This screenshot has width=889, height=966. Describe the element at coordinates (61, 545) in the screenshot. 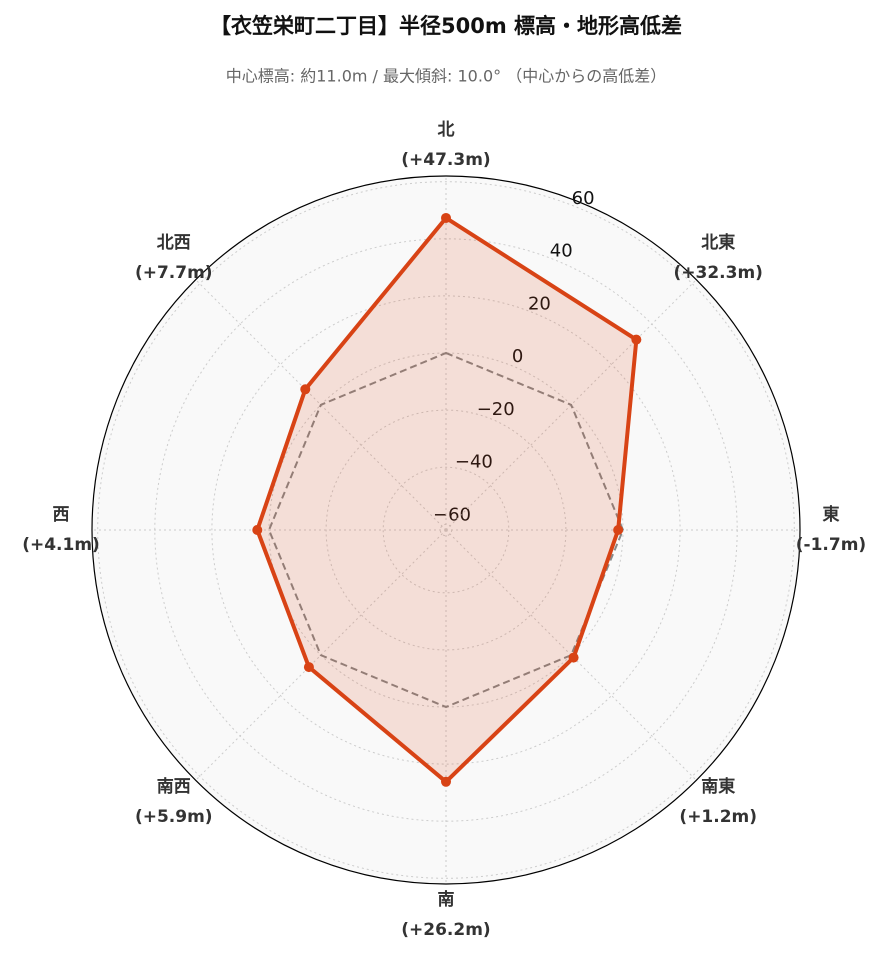

I see `value-label: (+4.1m)` at that location.